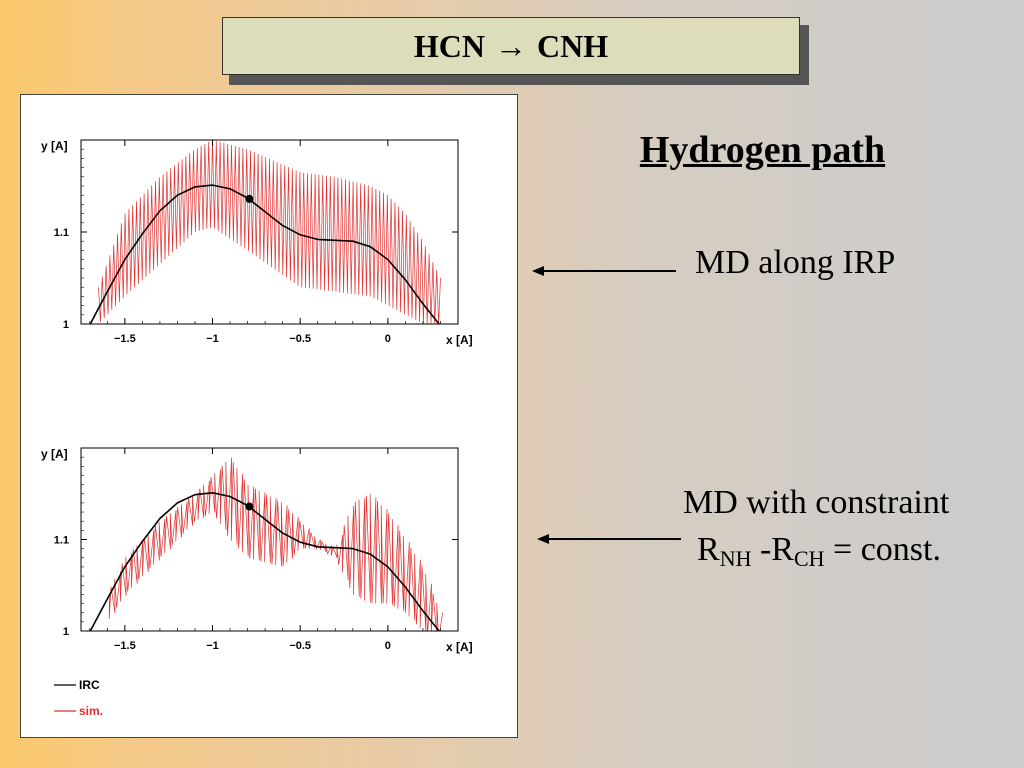 The height and width of the screenshot is (768, 1024). Describe the element at coordinates (265, 254) in the screenshot. I see `plot1-series-irc` at that location.